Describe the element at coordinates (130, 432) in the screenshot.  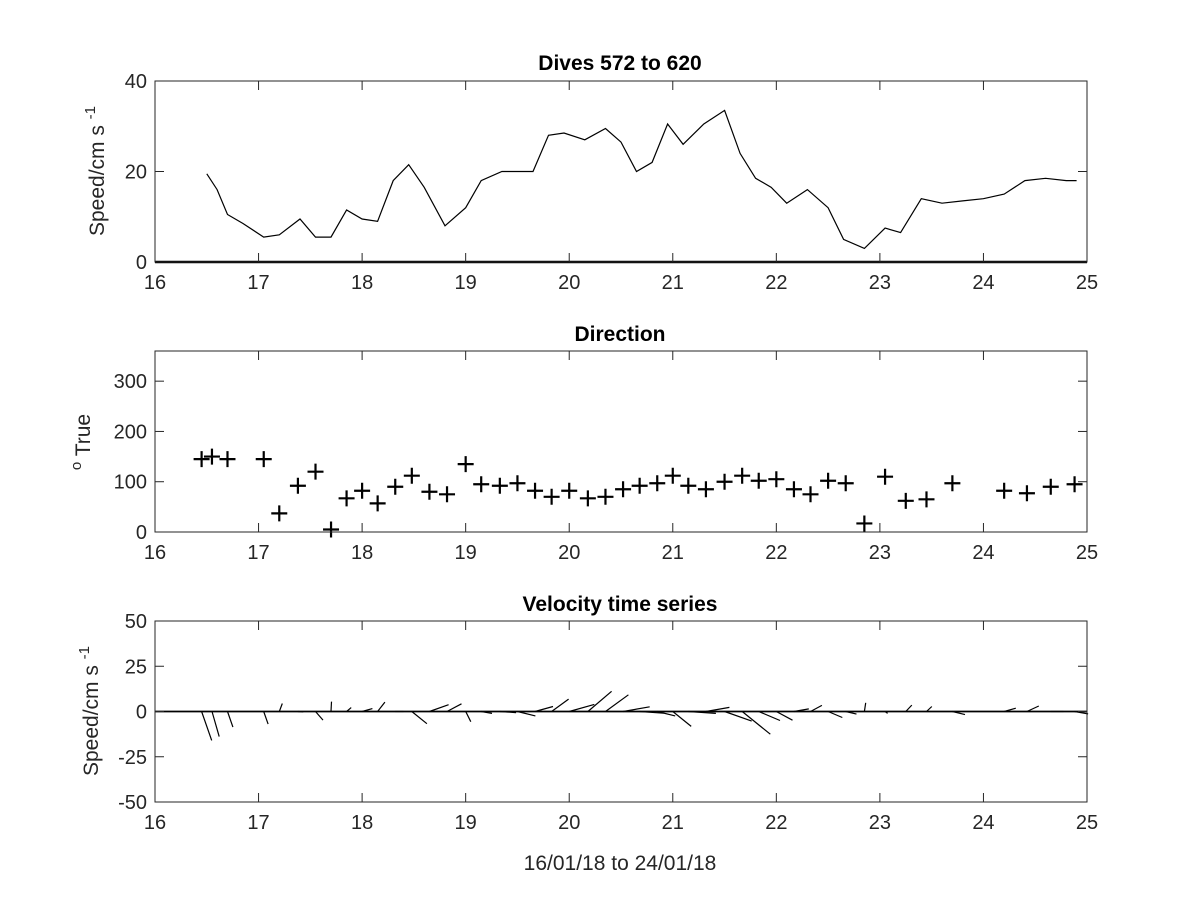
I see `y-tick-label: 200` at that location.